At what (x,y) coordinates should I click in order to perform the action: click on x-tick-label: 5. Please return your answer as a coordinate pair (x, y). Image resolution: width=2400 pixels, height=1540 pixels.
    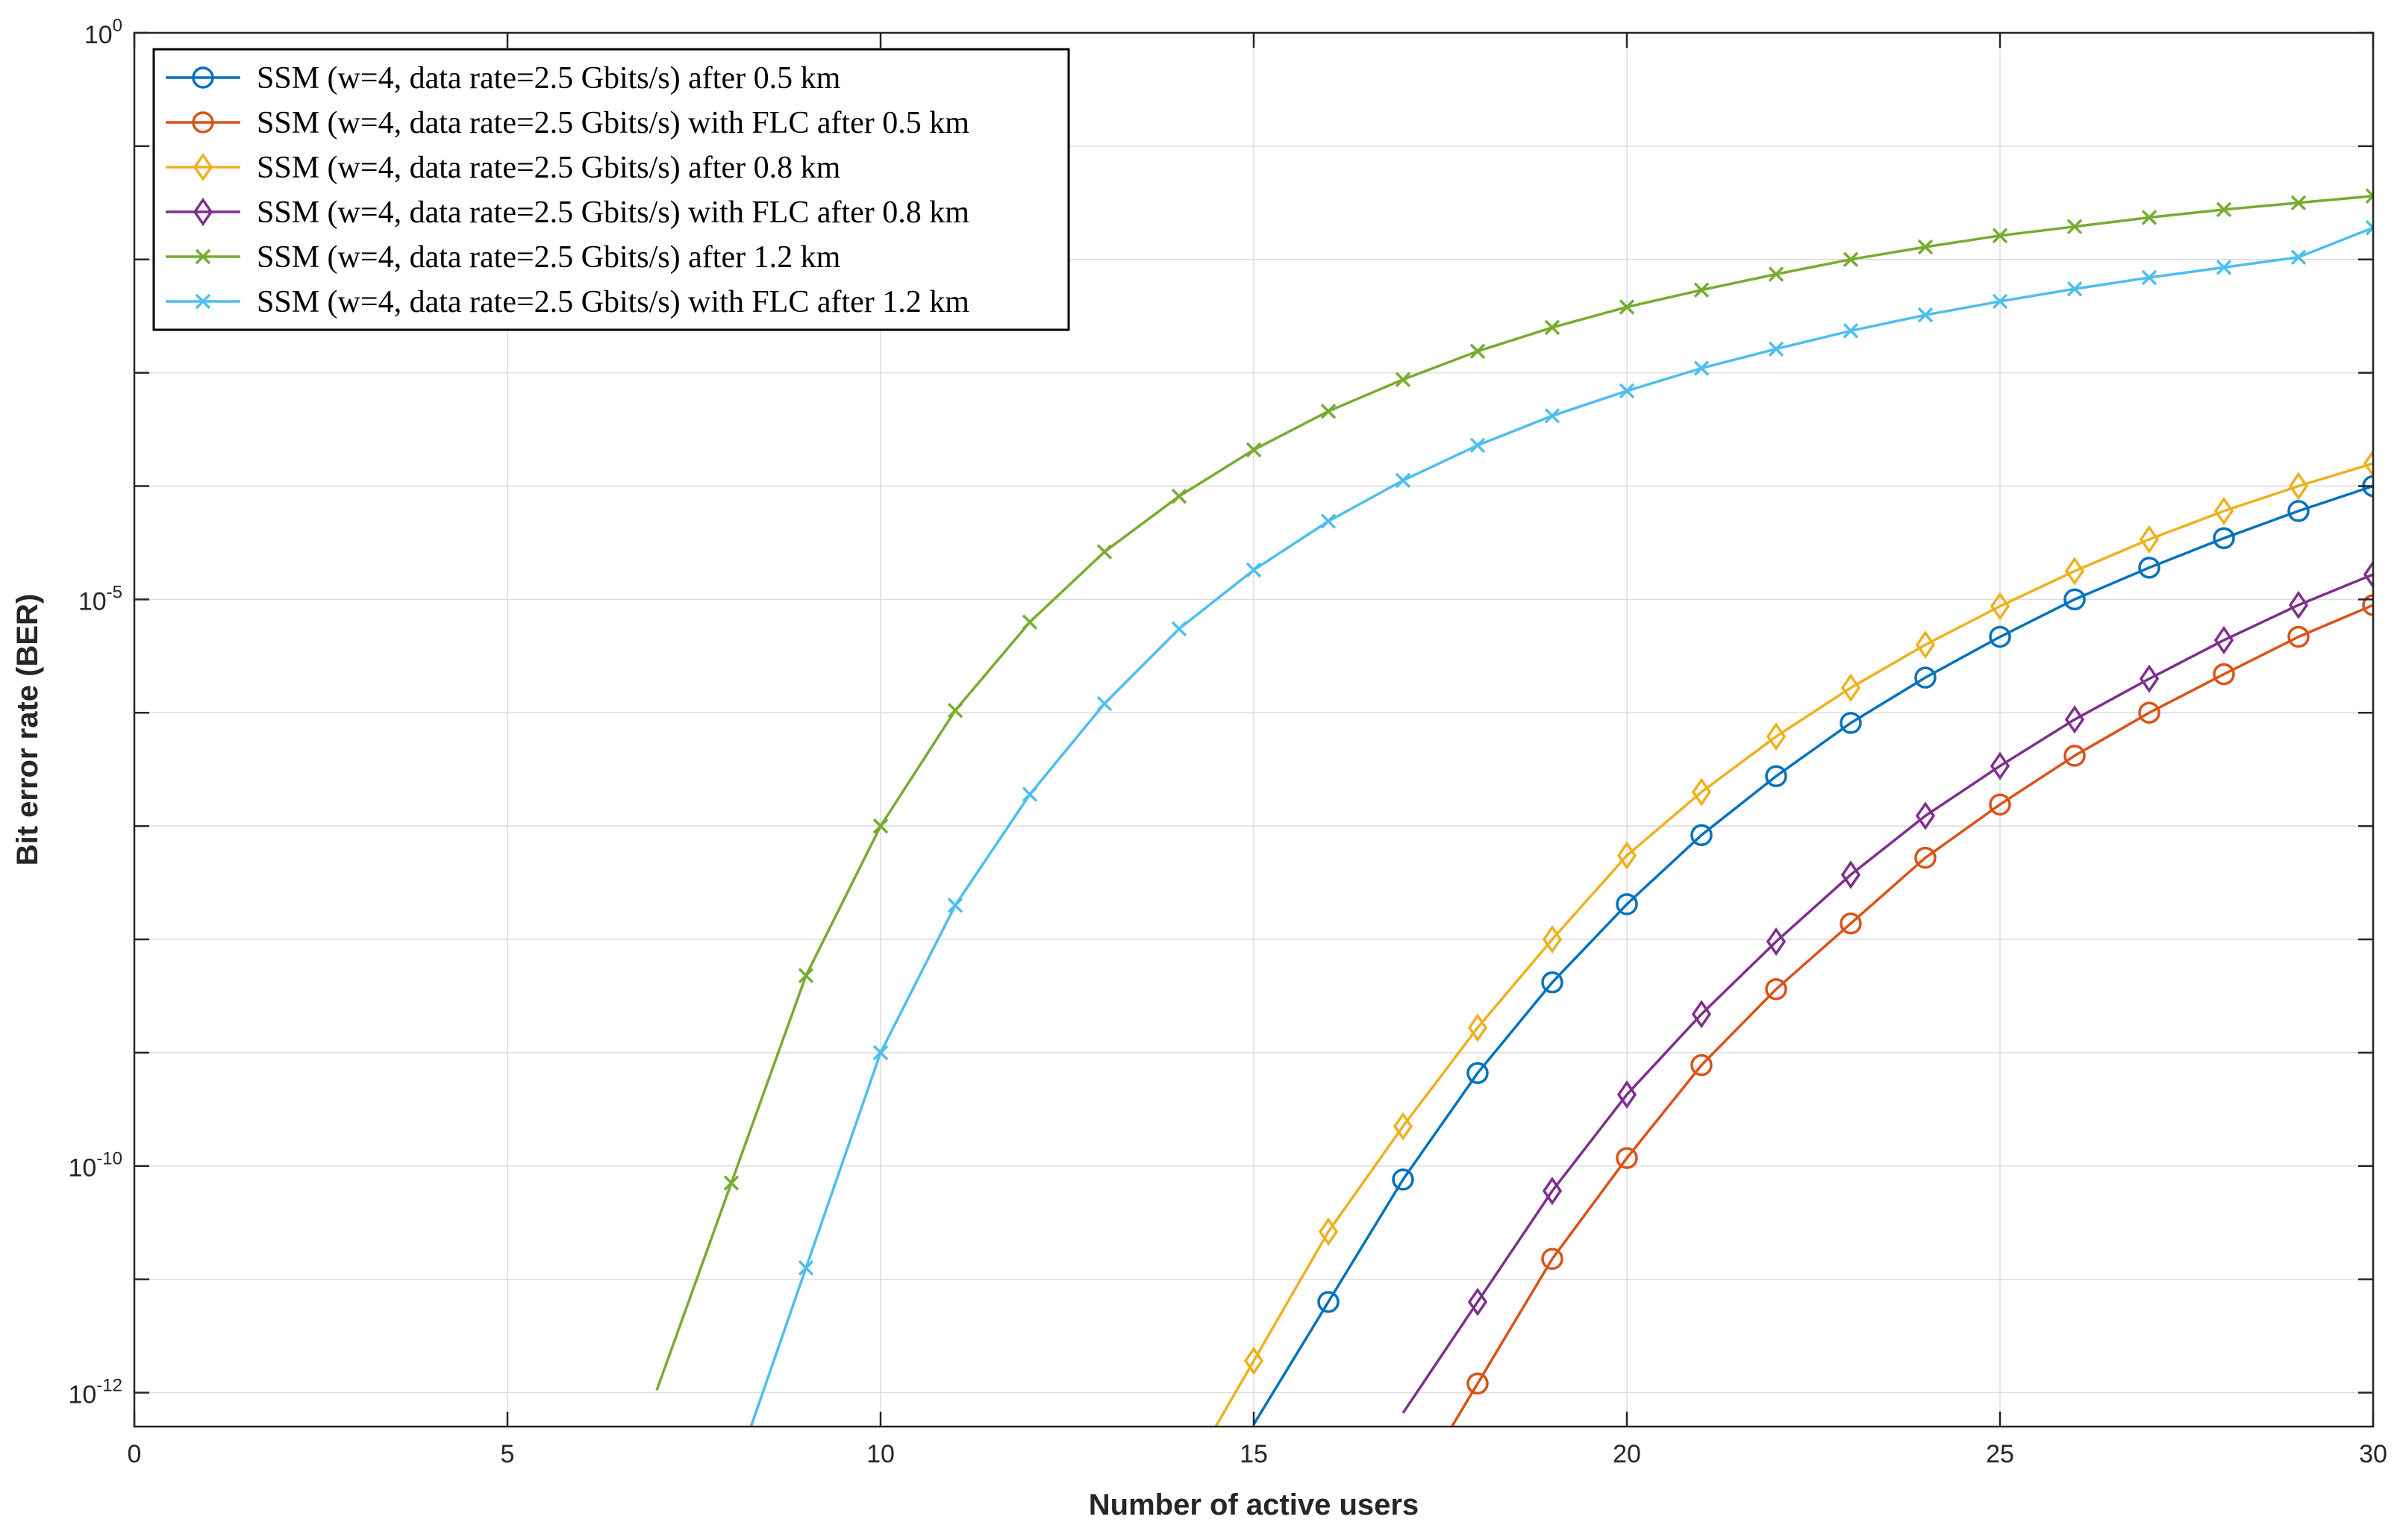
    Looking at the image, I should click on (508, 1454).